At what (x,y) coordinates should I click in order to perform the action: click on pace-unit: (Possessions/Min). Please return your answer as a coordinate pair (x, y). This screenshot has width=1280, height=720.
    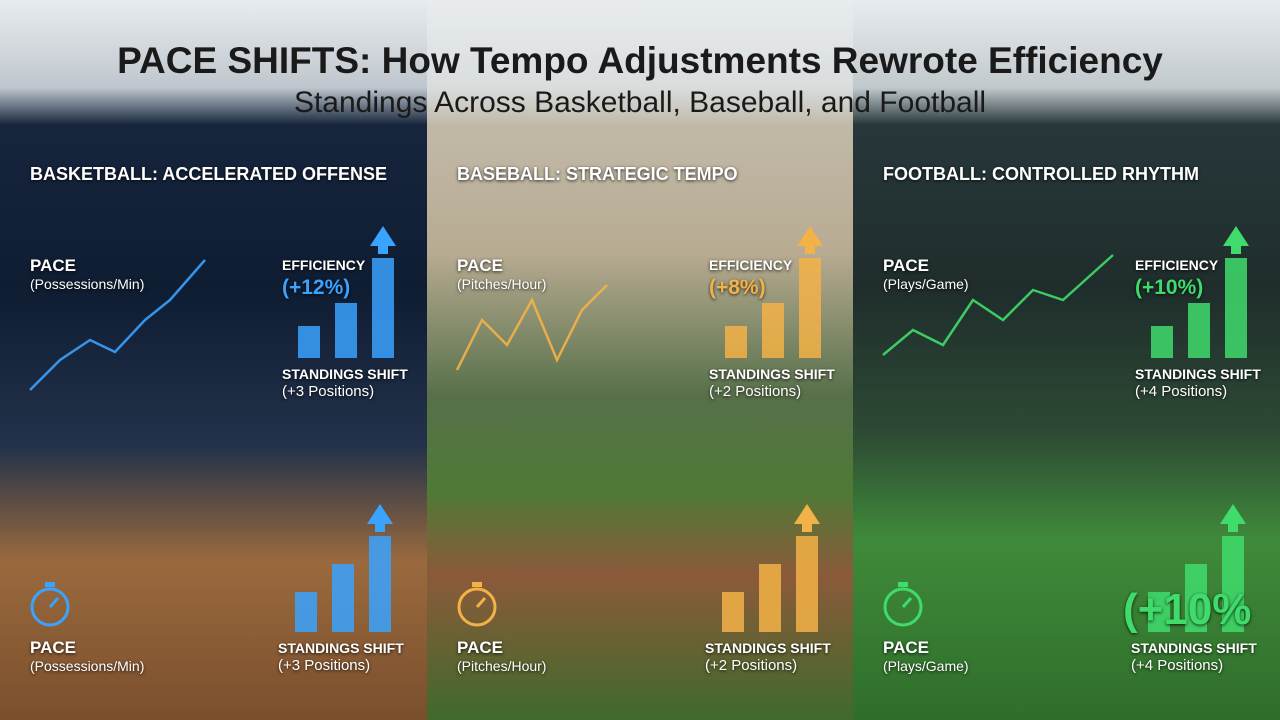
    Looking at the image, I should click on (87, 284).